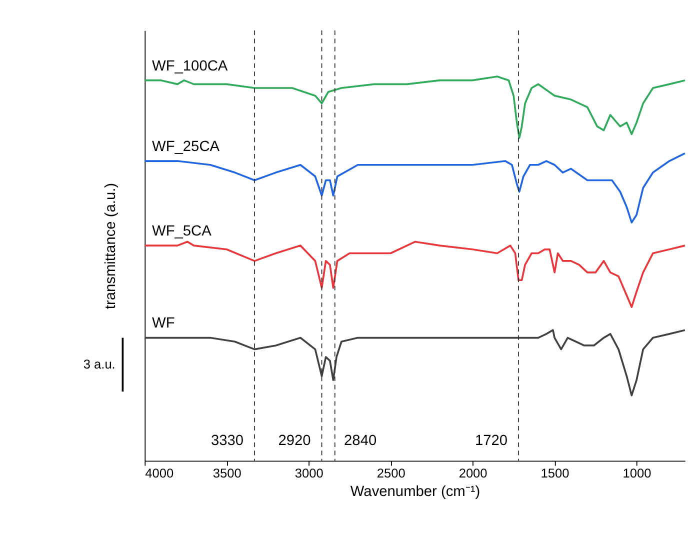  Describe the element at coordinates (163, 324) in the screenshot. I see `series-label: WF` at that location.